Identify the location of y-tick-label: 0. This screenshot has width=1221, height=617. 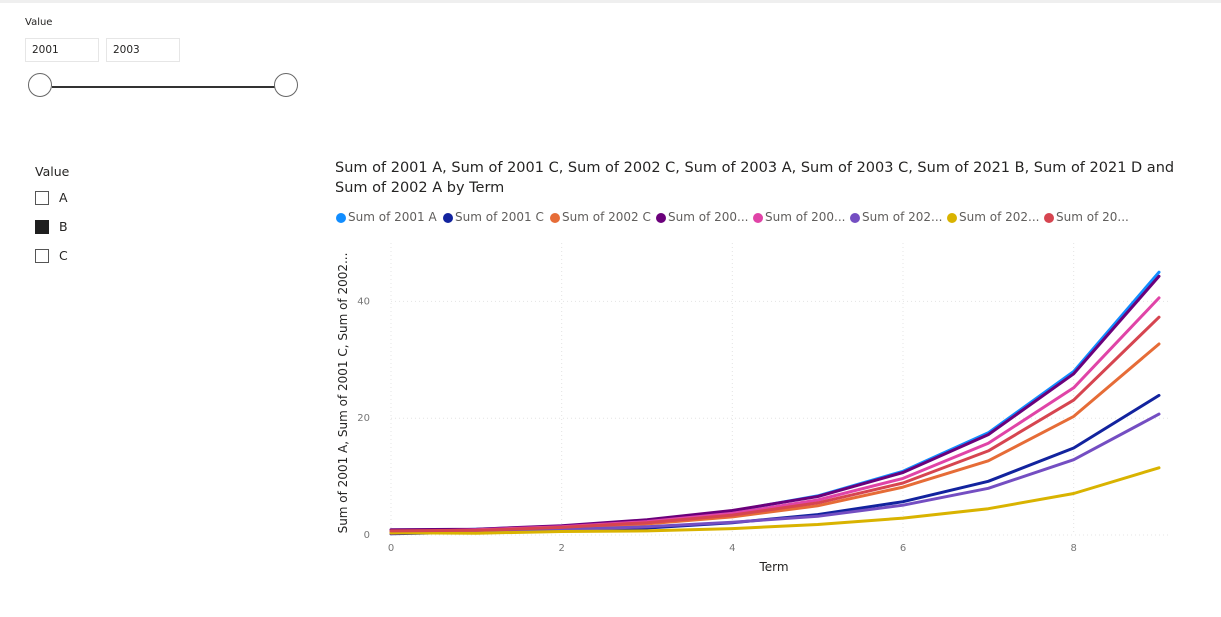
(367, 535).